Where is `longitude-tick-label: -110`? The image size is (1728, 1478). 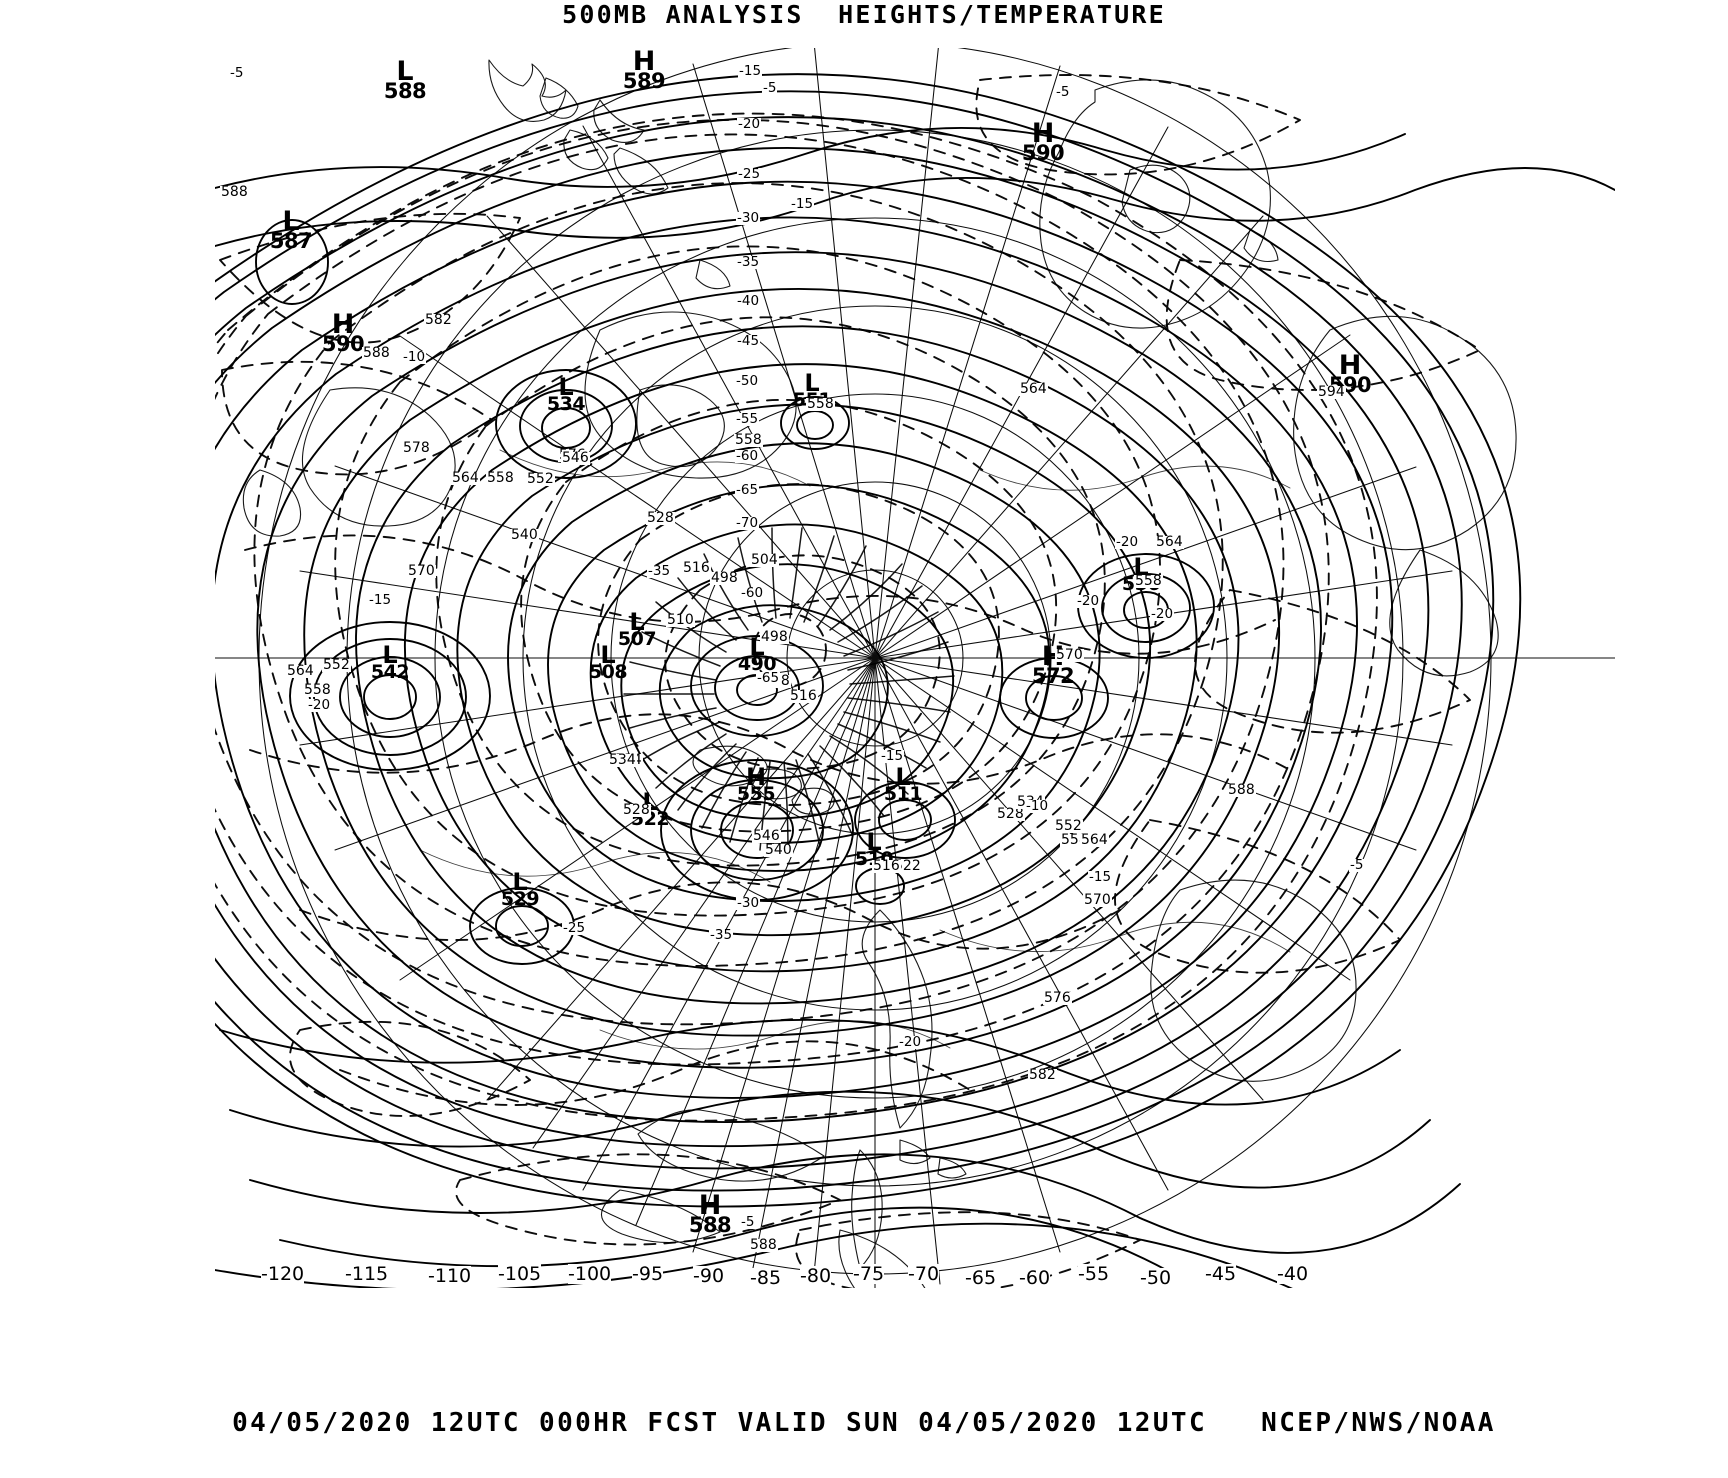 longitude-tick-label: -110 is located at coordinates (450, 1276).